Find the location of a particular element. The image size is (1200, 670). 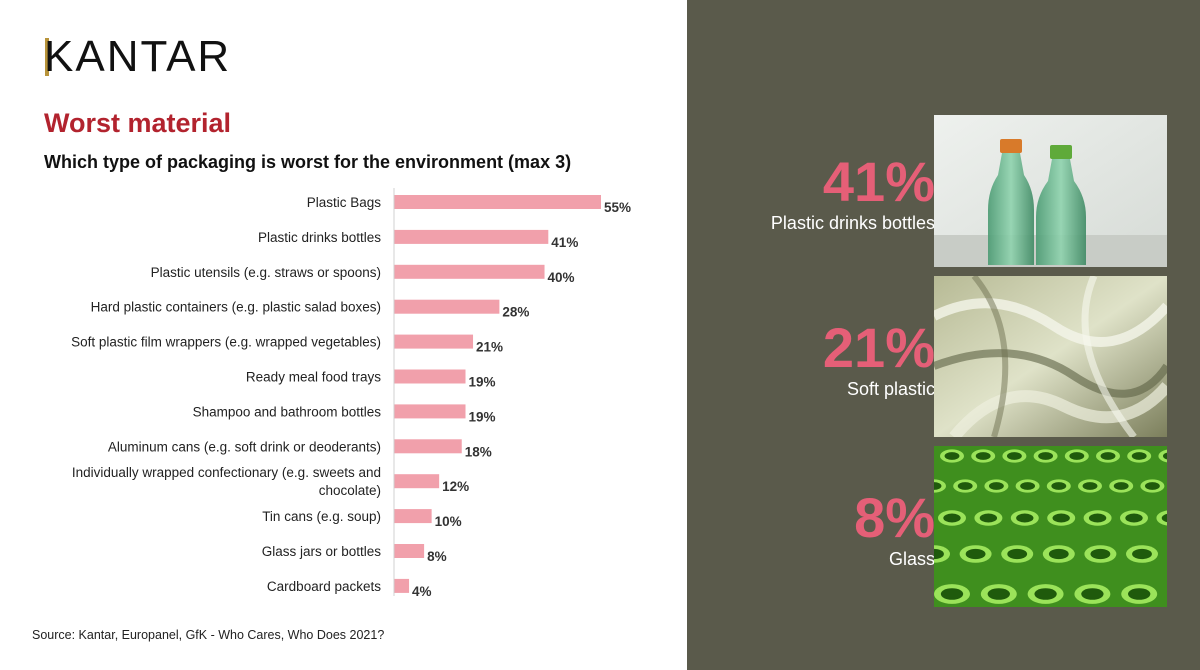

highlight-glass: 8% Glass is located at coordinates (812, 529).